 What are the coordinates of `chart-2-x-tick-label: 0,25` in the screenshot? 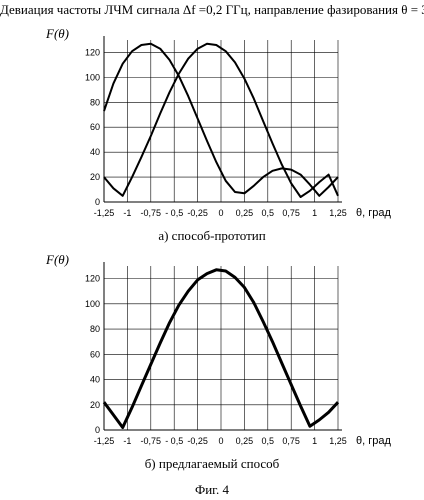 It's located at (245, 441).